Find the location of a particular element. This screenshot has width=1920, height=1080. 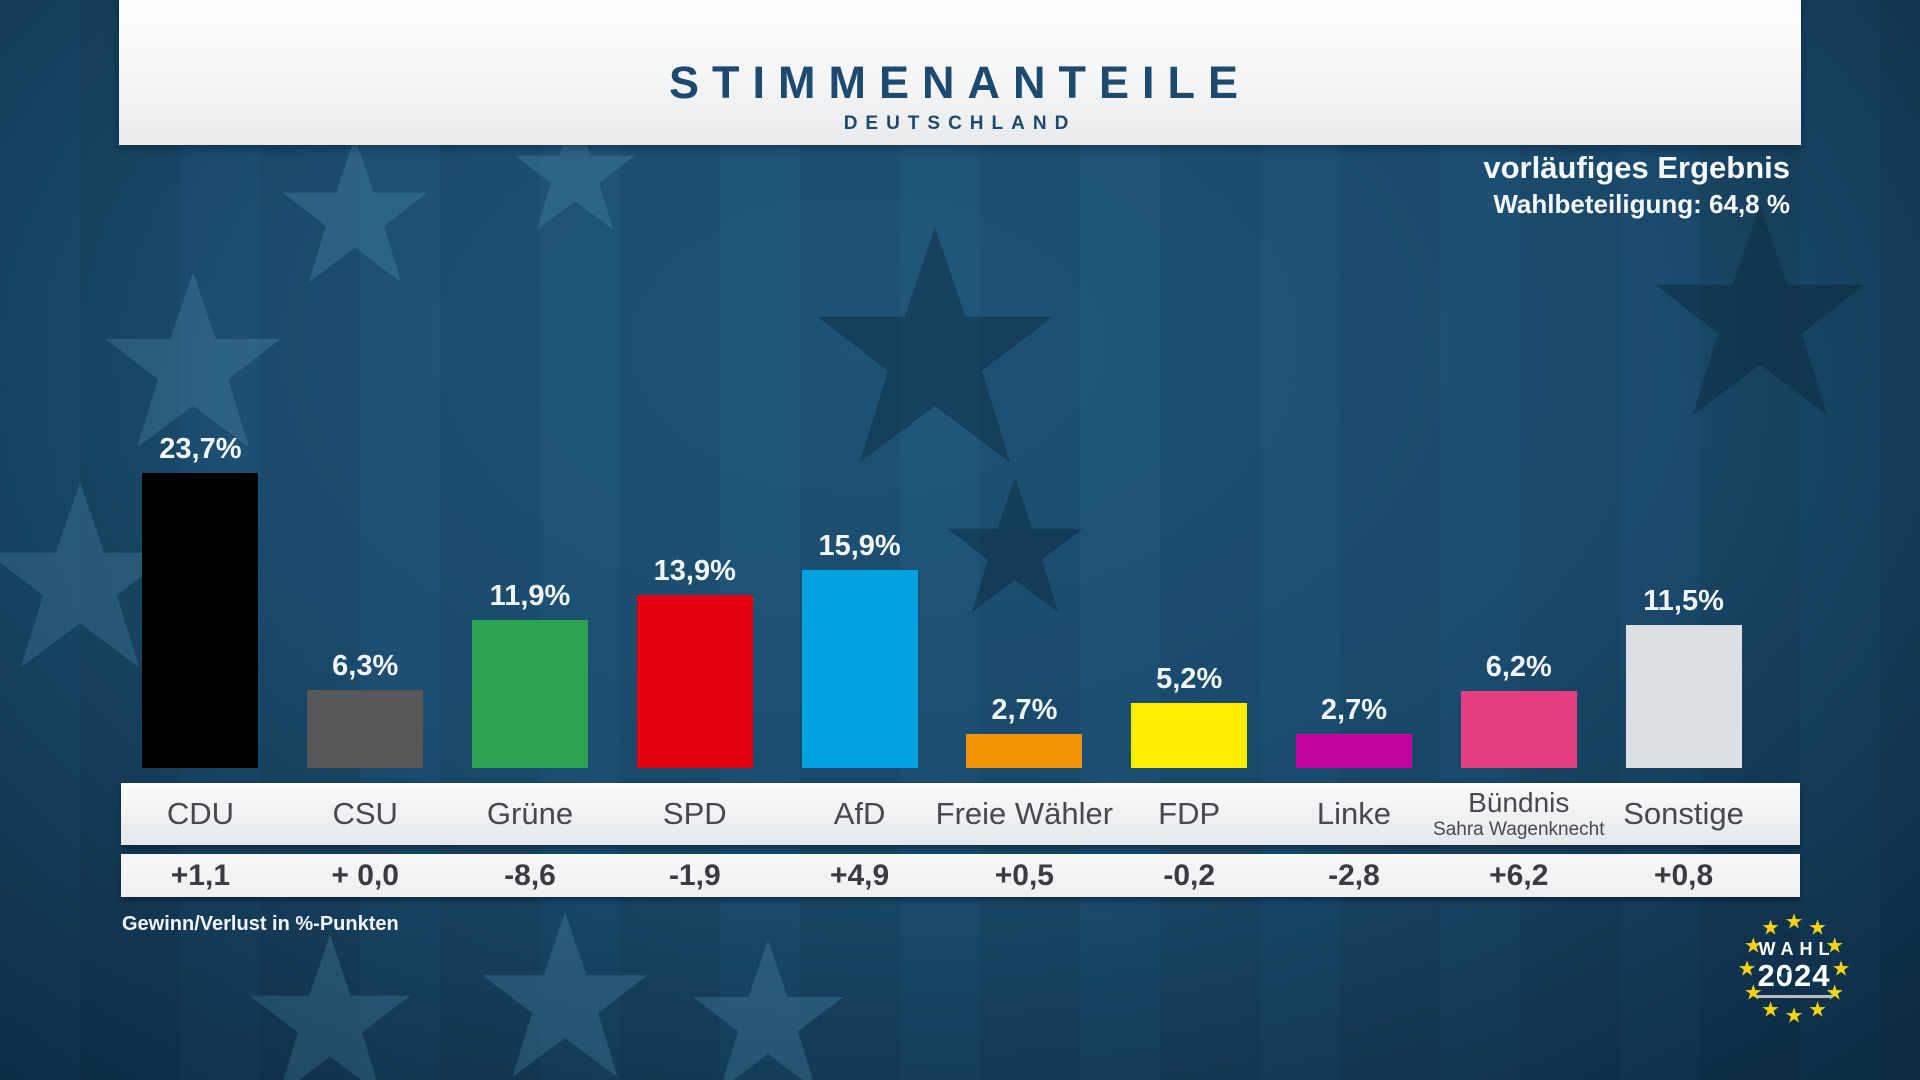

party-label-bsw: Bündnis Sahra Wagenknecht is located at coordinates (1519, 814).